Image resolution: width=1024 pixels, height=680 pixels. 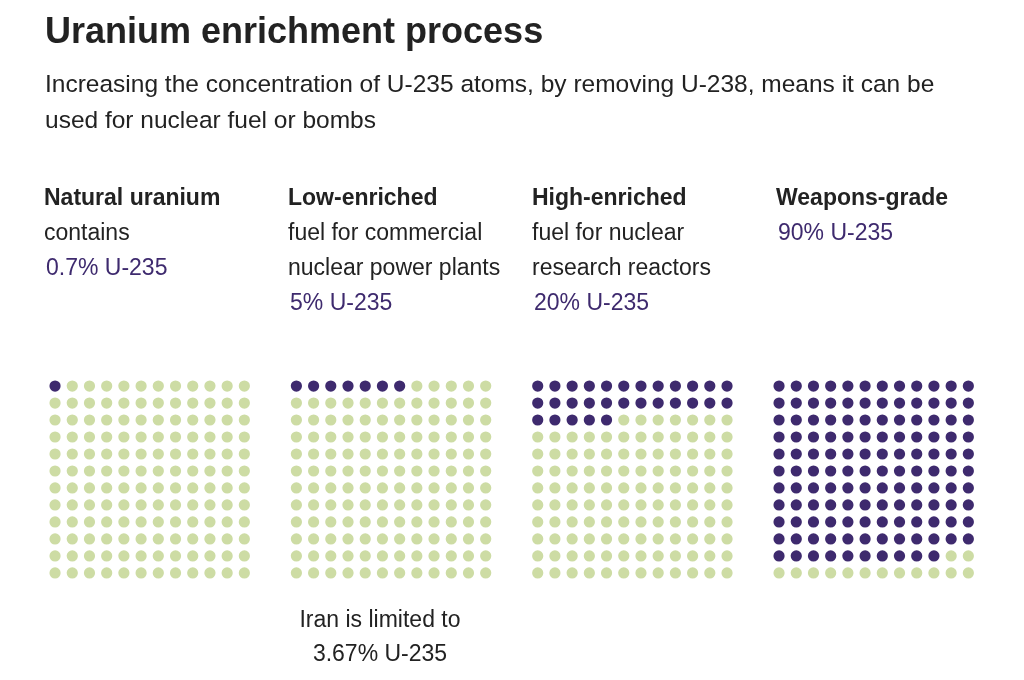 I want to click on text: Iran is limited to 3.67% U-235, so click(x=380, y=636).